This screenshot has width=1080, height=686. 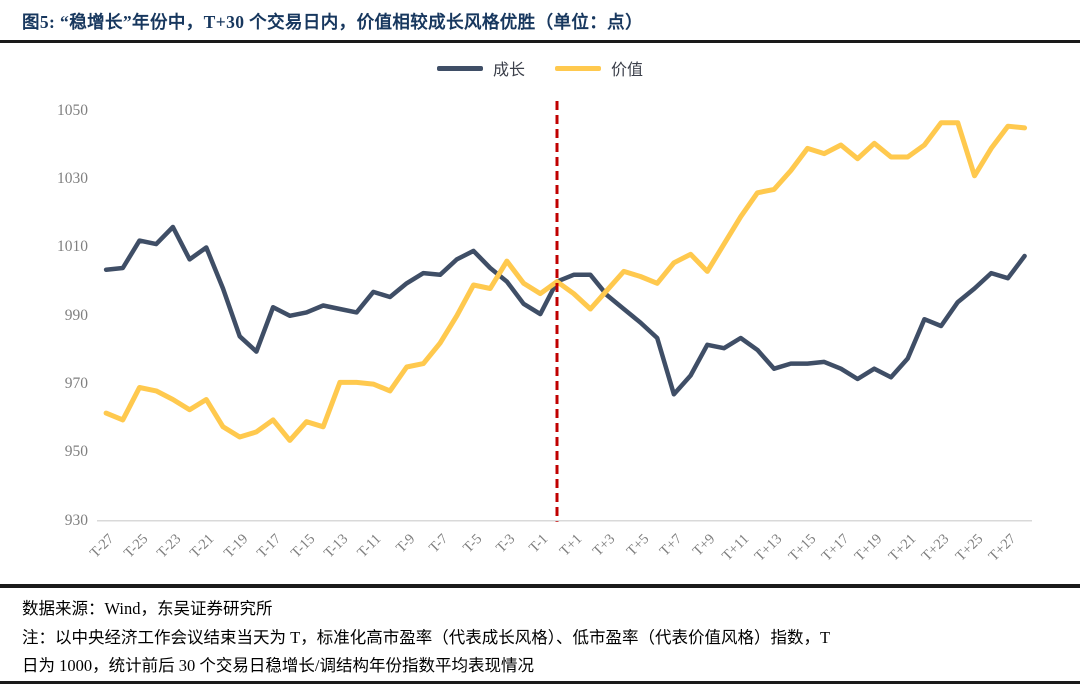 I want to click on y-axis-tick-label: 930, so click(x=76, y=520).